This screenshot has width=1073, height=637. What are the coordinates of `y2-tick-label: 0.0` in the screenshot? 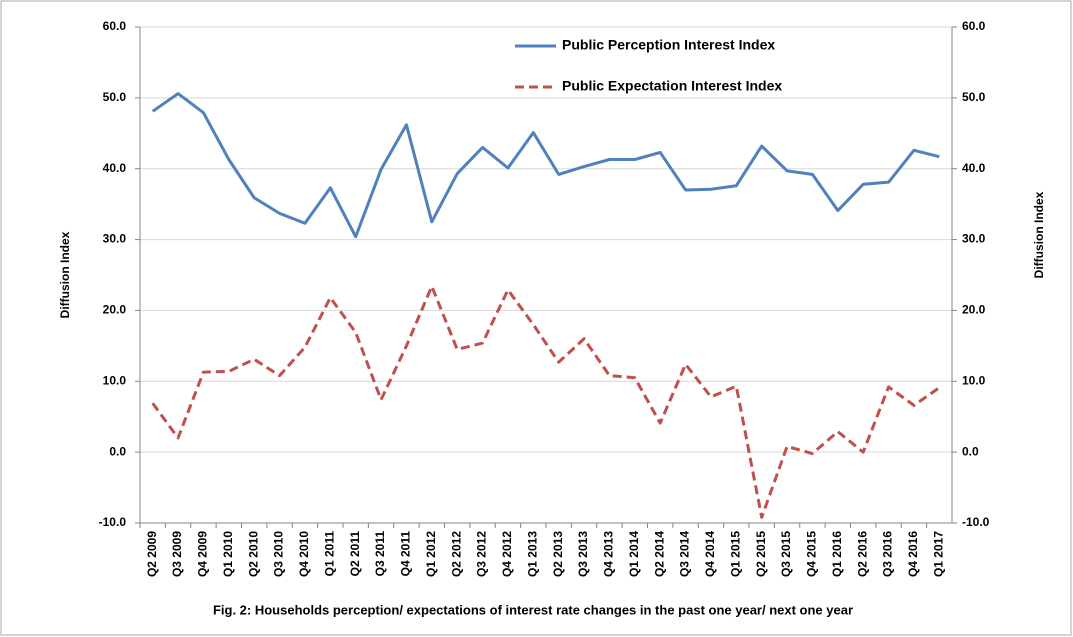 It's located at (970, 451).